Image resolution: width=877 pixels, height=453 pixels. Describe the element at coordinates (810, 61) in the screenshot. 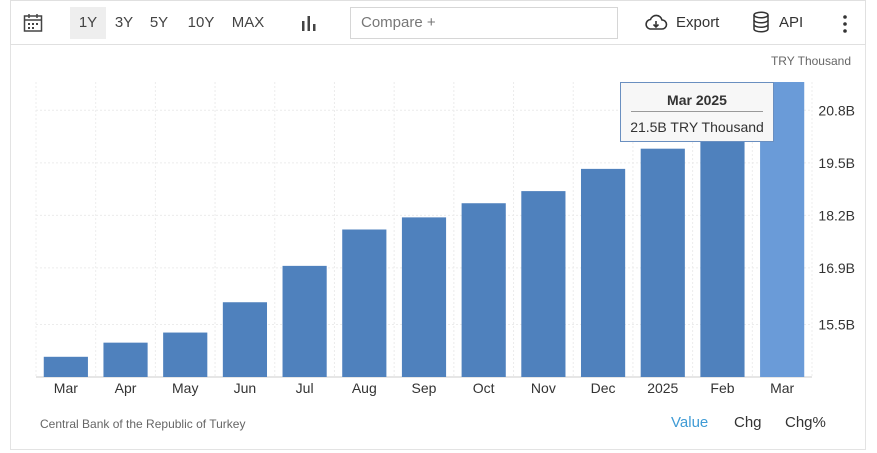

I see `unit-label: TRY Thousand` at that location.